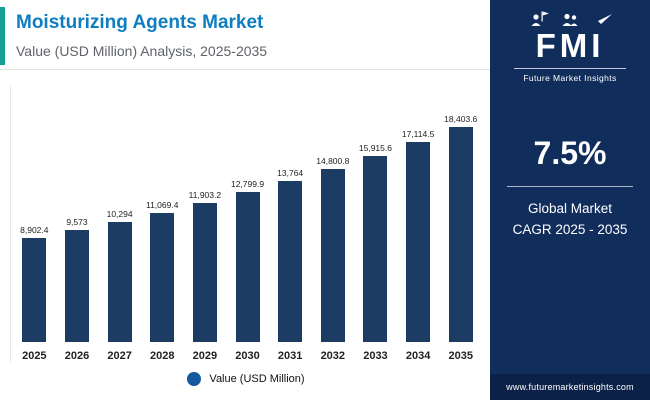 This screenshot has width=650, height=400. Describe the element at coordinates (140, 22) in the screenshot. I see `page-title: Moisturizing Agents Market` at that location.